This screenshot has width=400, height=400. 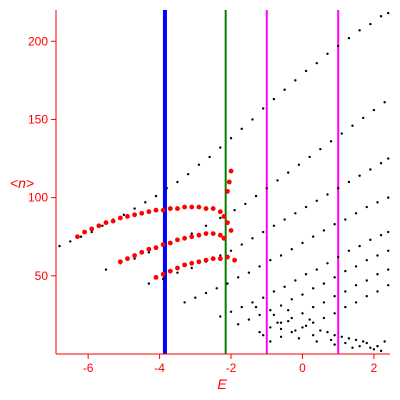 I want to click on y-axis-label: <n>, so click(x=22, y=183).